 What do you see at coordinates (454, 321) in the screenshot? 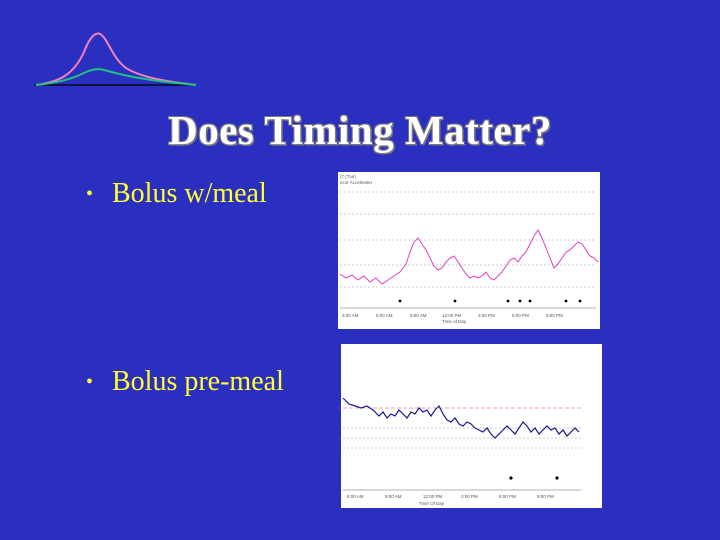
I see `chart1-x-label: Time of Day` at bounding box center [454, 321].